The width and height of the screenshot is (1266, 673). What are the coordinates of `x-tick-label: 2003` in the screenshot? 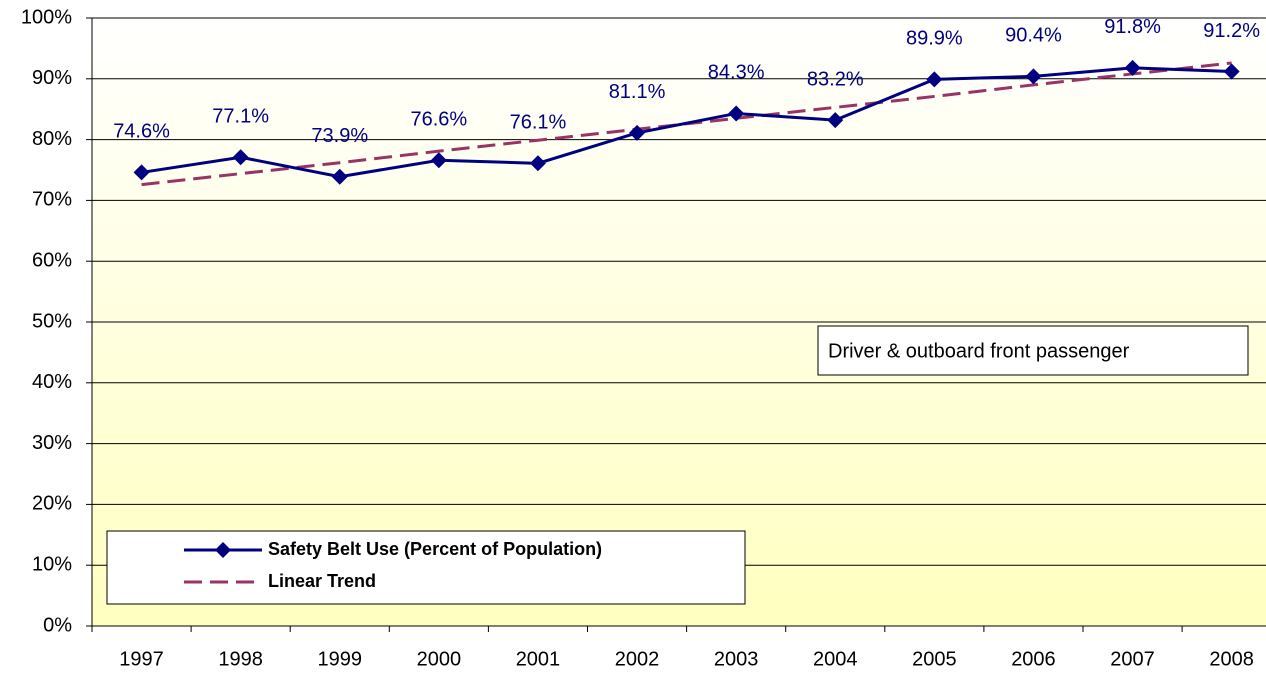 It's located at (736, 659).